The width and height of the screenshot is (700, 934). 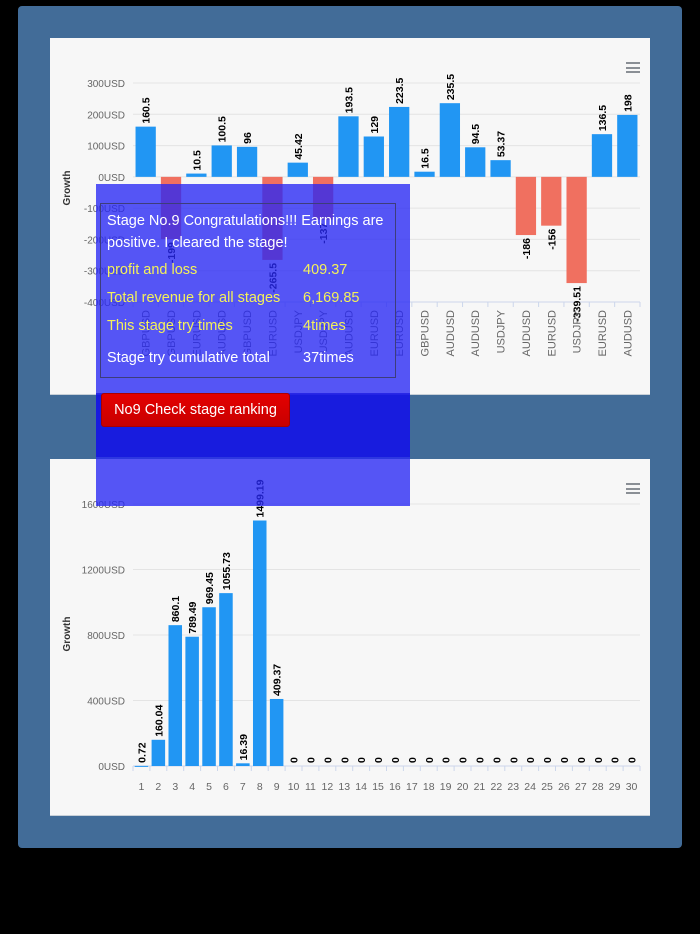 What do you see at coordinates (331, 298) in the screenshot?
I see `total-revenue-value: 6,169.85` at bounding box center [331, 298].